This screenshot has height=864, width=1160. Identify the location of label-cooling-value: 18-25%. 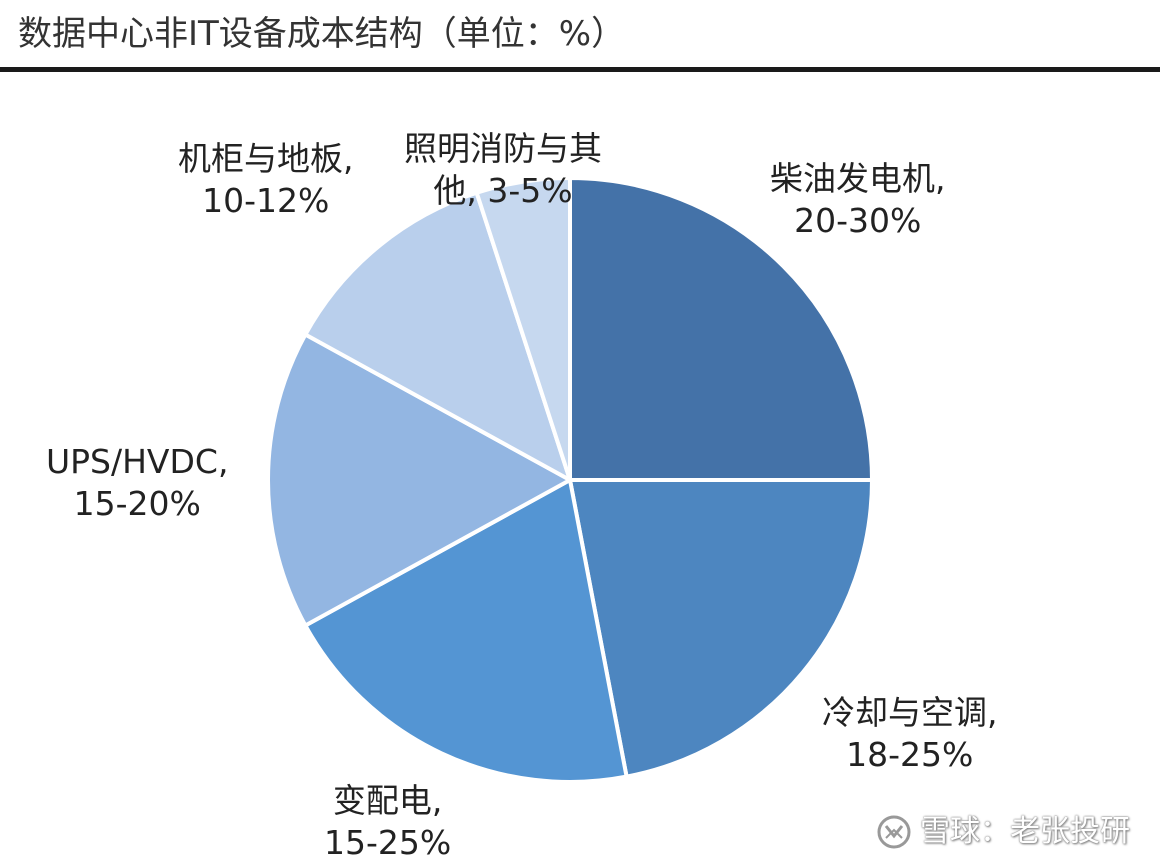
(910, 754).